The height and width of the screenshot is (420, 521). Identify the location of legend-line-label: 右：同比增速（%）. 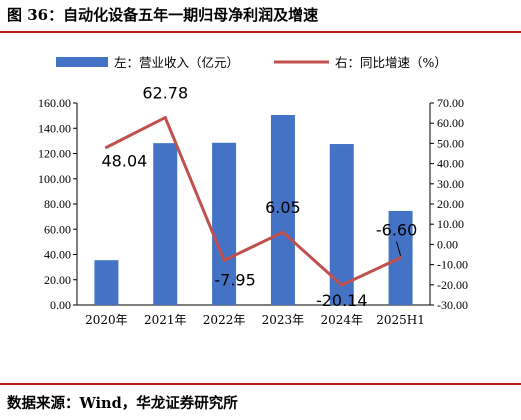
(391, 62).